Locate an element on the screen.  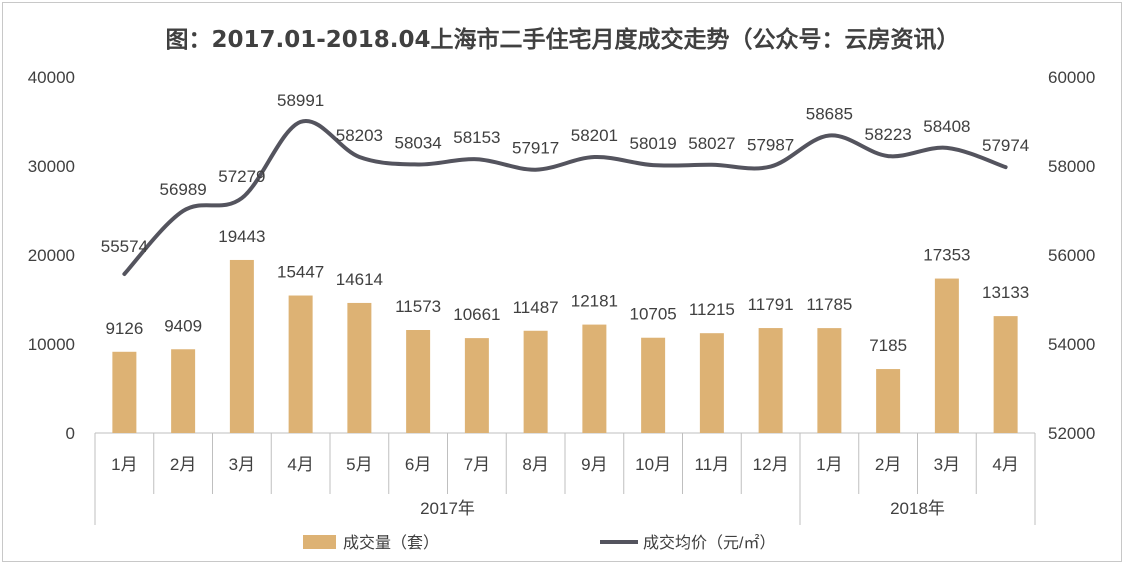
y-right-tick-label: 58000 is located at coordinates (1071, 166).